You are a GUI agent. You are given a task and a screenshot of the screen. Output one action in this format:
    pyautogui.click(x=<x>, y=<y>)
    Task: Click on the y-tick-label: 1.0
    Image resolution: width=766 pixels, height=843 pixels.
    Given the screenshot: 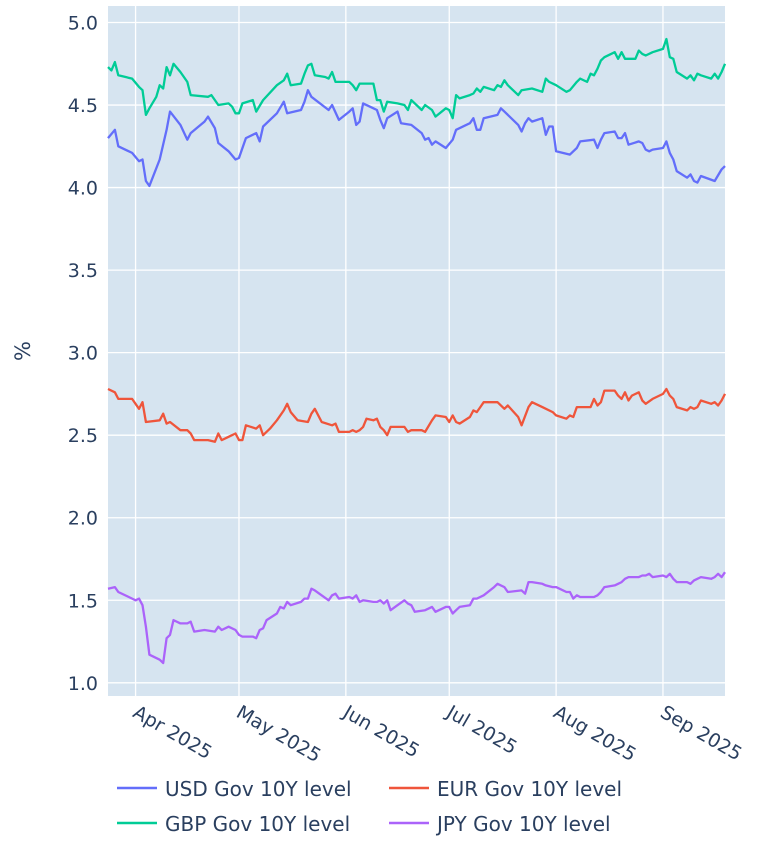 What is the action you would take?
    pyautogui.click(x=83, y=684)
    